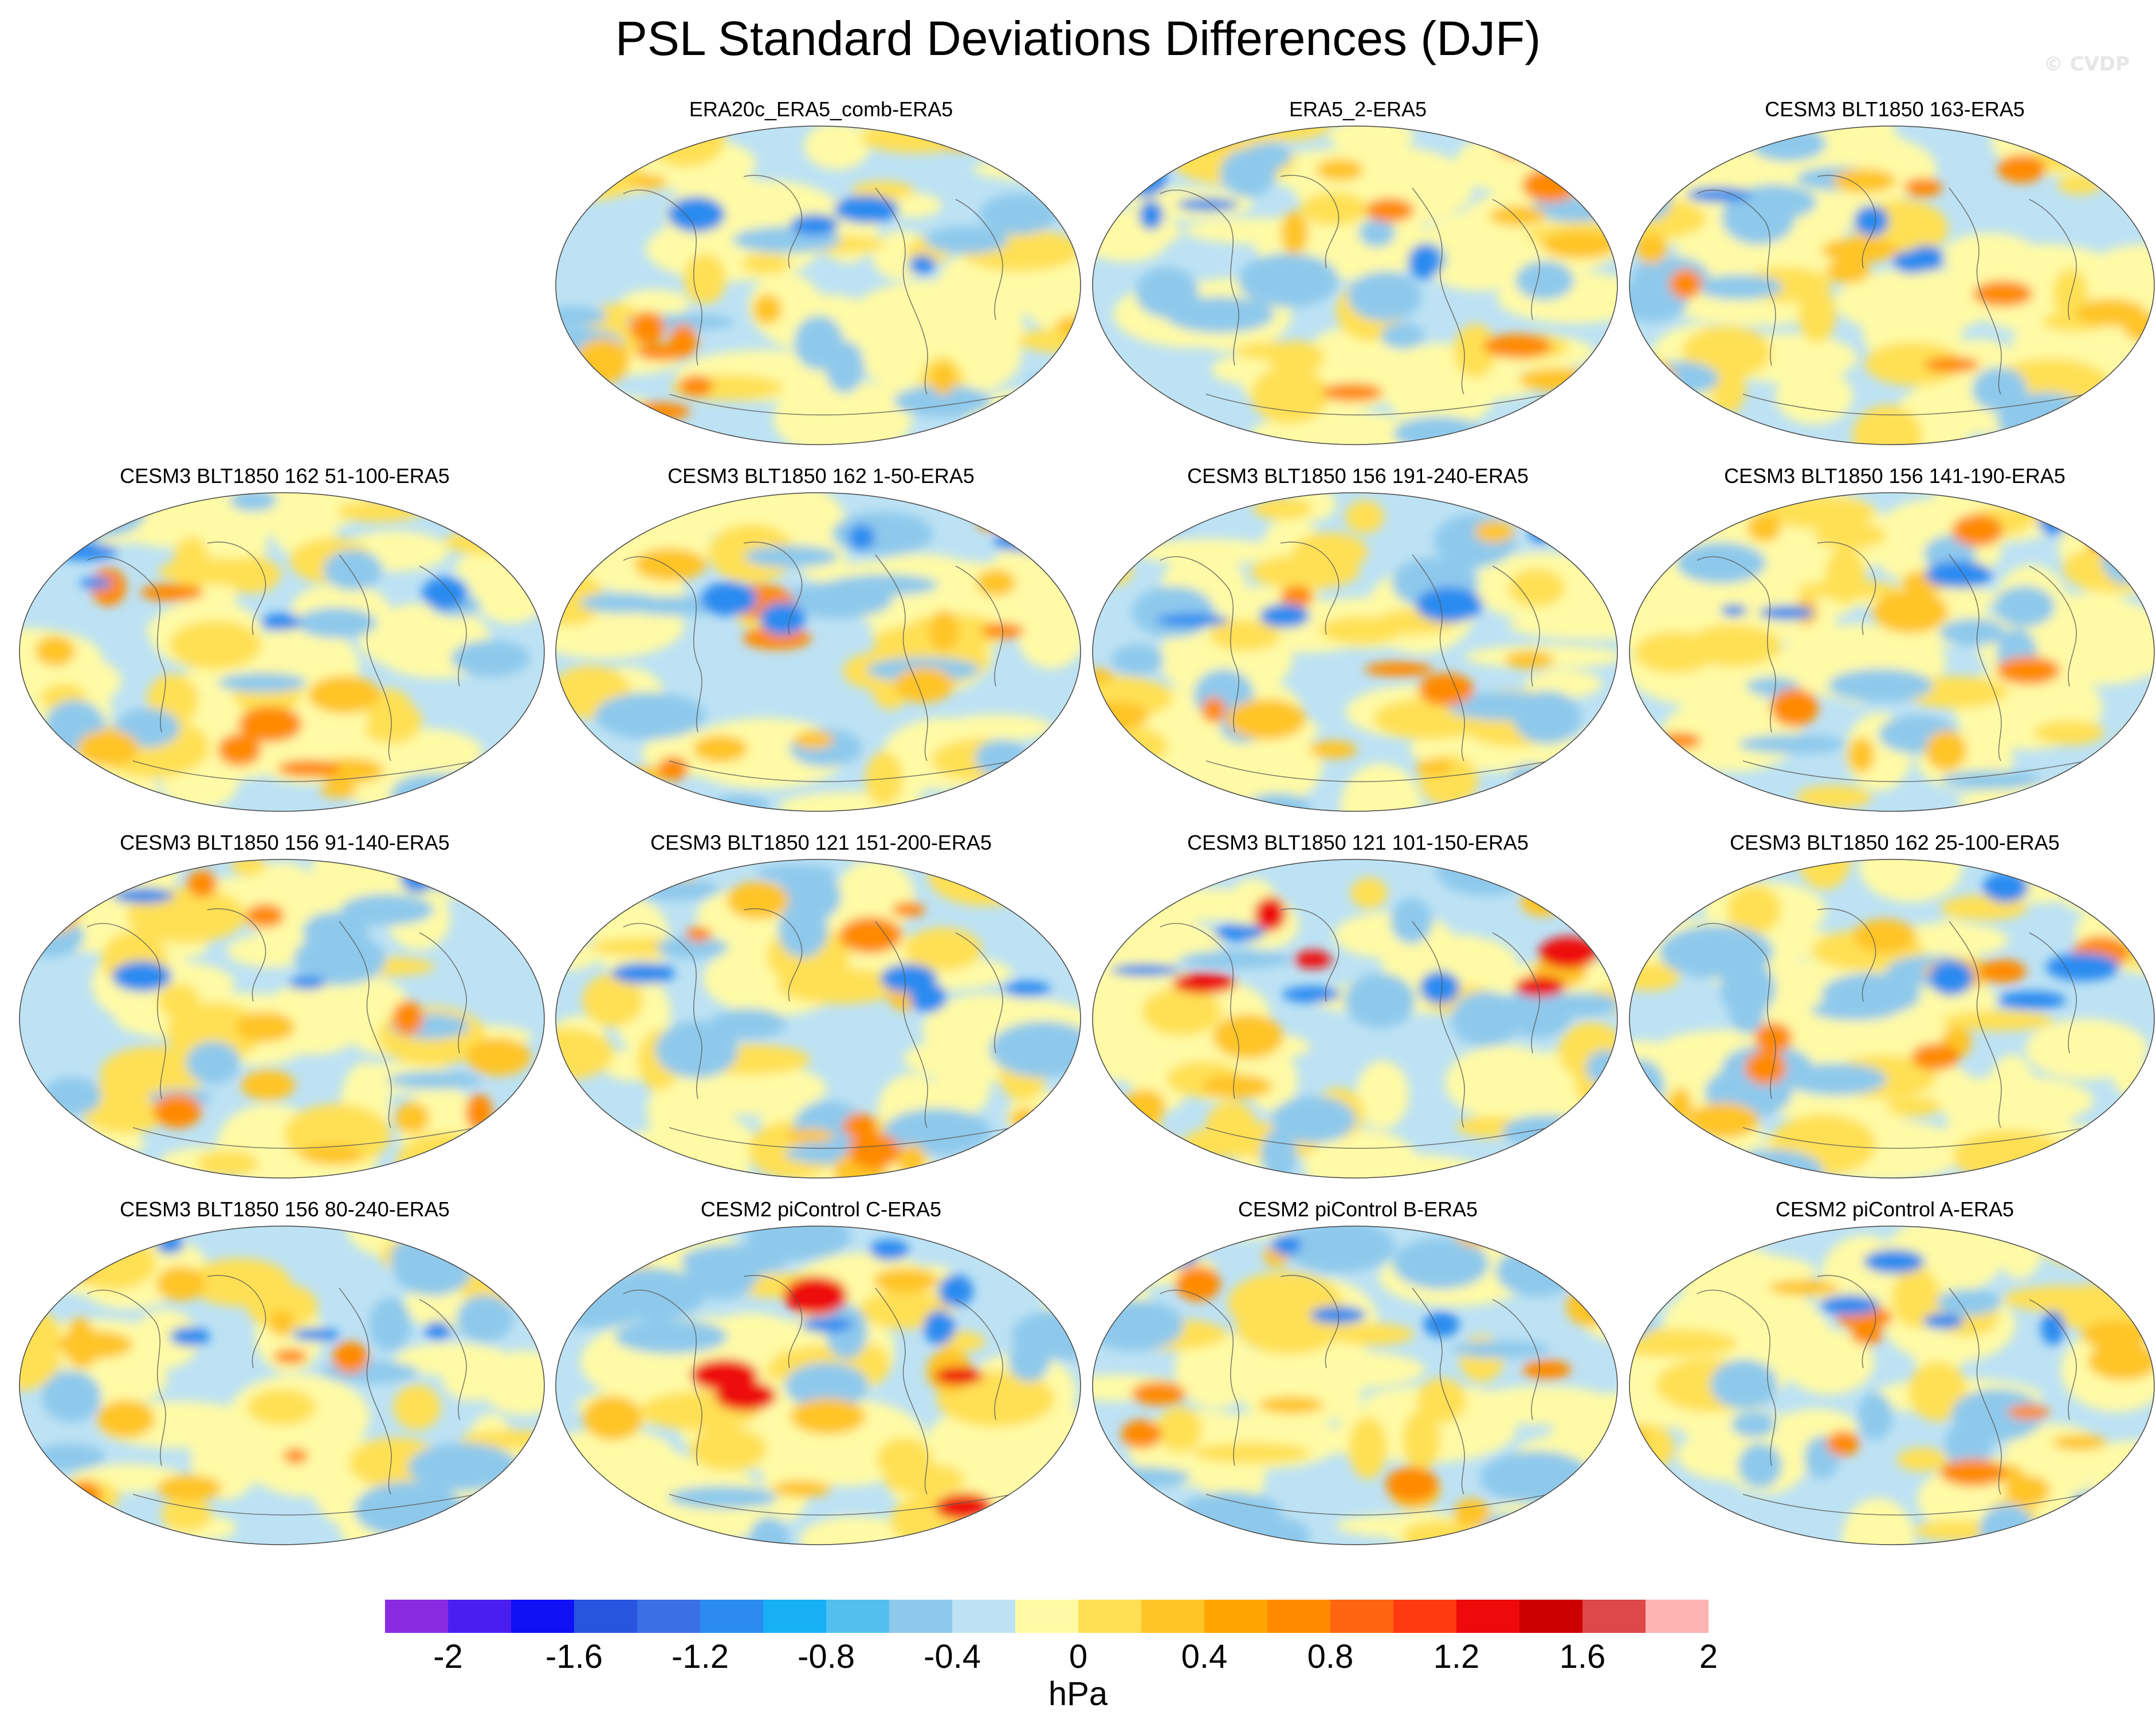 The height and width of the screenshot is (1724, 2156). I want to click on map-panel: CESM3 BLT1850 162 51-100-ERA5, so click(284, 647).